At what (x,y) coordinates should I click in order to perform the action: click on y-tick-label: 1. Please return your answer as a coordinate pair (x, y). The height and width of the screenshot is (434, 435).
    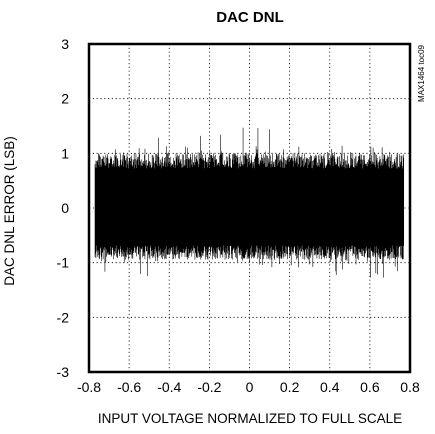
    Looking at the image, I should click on (65, 153).